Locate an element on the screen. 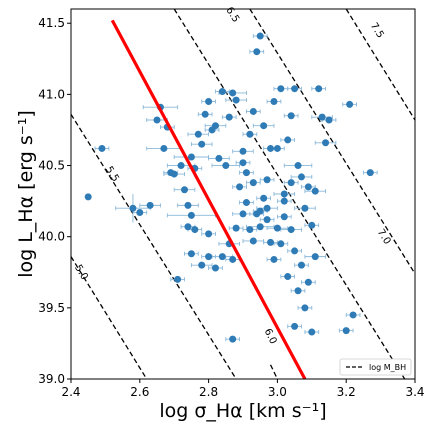  legend: log M_BH is located at coordinates (375, 367).